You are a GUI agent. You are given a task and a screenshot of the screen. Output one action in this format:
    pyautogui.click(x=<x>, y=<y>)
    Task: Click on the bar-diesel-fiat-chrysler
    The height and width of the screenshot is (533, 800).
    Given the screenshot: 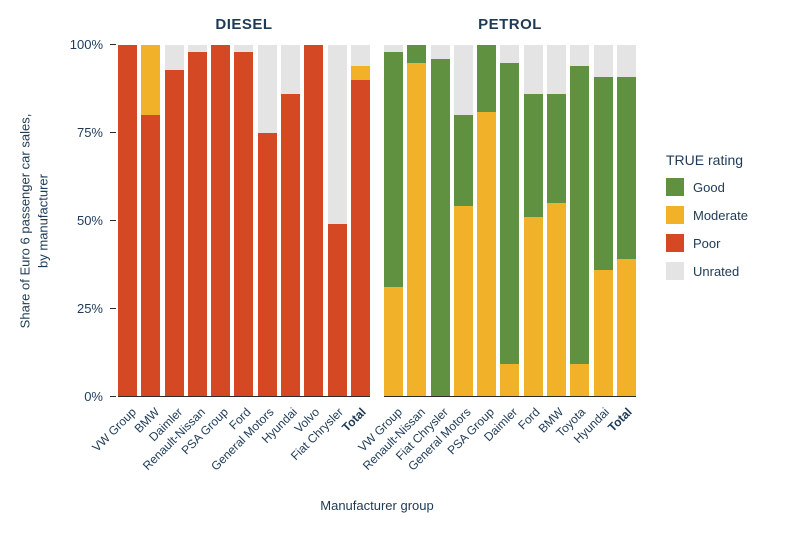 What is the action you would take?
    pyautogui.click(x=337, y=220)
    